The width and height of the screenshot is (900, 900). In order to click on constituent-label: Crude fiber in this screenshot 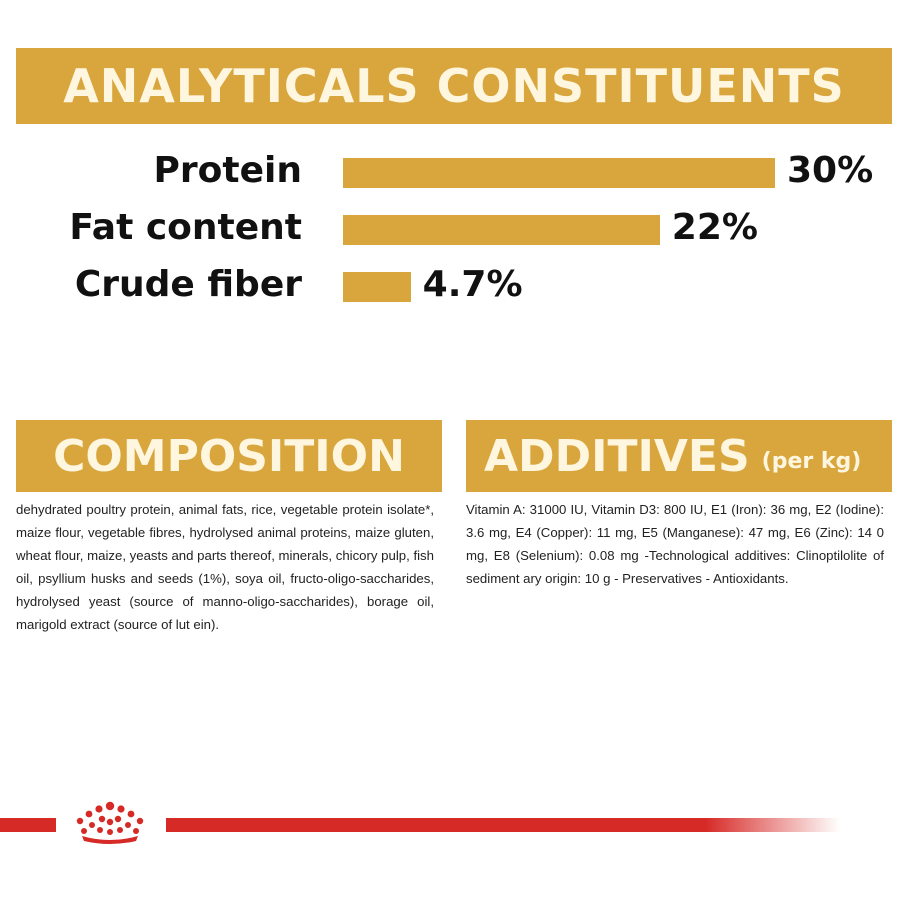, I will do `click(188, 284)`.